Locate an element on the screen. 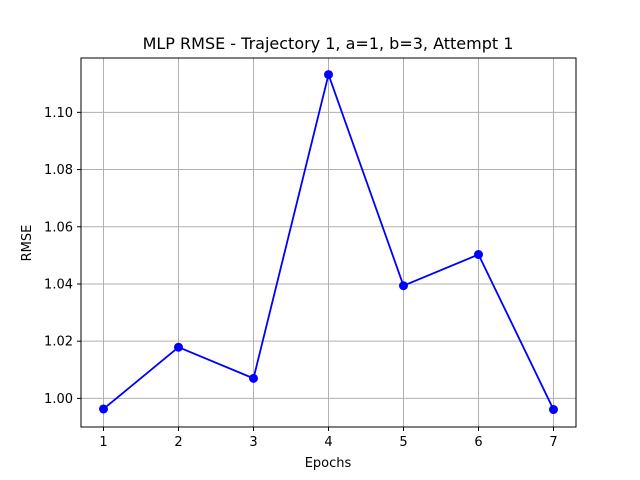 The height and width of the screenshot is (480, 640). y-axis-label: RMSE is located at coordinates (27, 243).